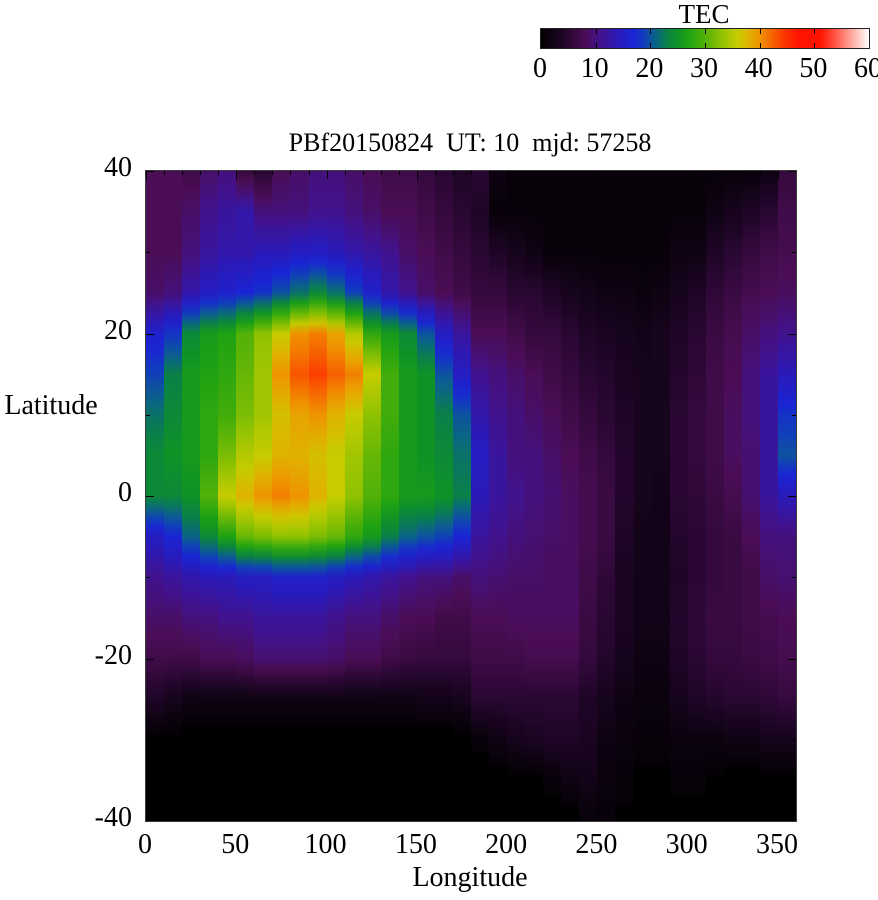 Image resolution: width=878 pixels, height=900 pixels. I want to click on colorbar-tick-label: 40, so click(758, 68).